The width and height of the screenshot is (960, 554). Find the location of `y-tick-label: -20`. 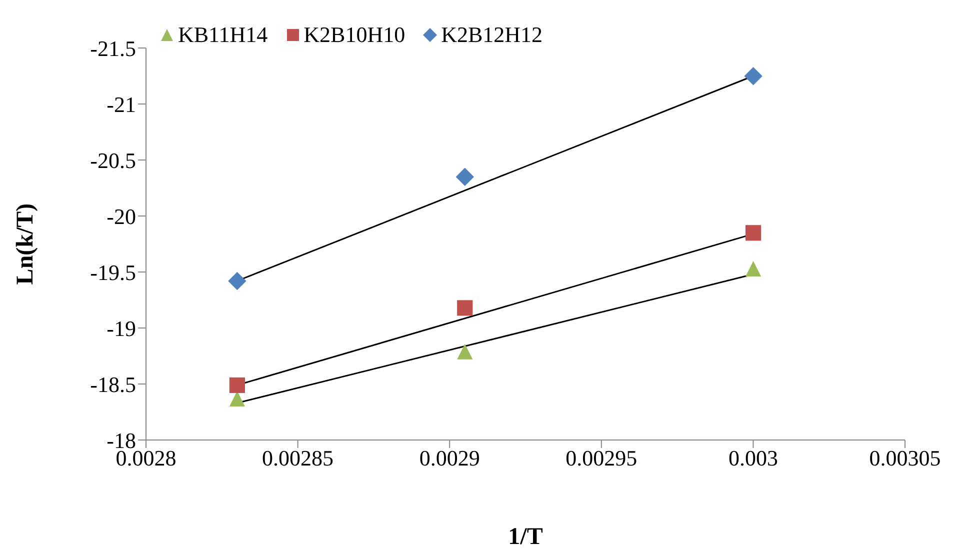

y-tick-label: -20 is located at coordinates (121, 216).